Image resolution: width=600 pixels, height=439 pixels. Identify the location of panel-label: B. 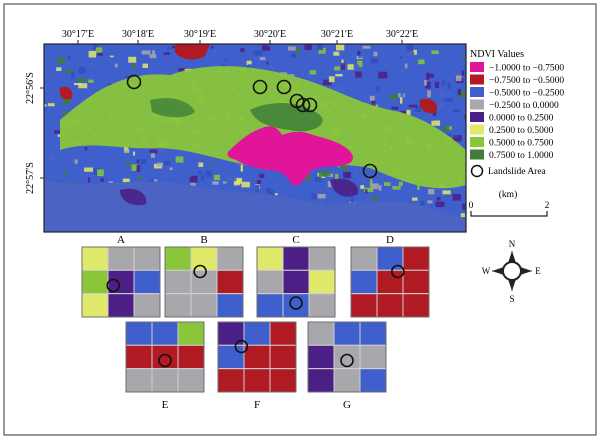
(203, 240).